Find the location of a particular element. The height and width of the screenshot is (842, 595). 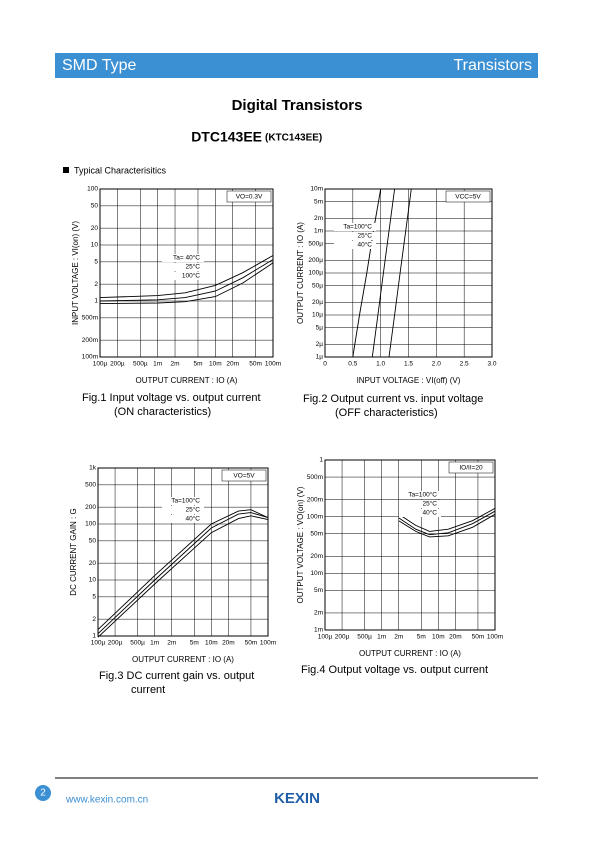

y-tick-label: 2 is located at coordinates (94, 619).